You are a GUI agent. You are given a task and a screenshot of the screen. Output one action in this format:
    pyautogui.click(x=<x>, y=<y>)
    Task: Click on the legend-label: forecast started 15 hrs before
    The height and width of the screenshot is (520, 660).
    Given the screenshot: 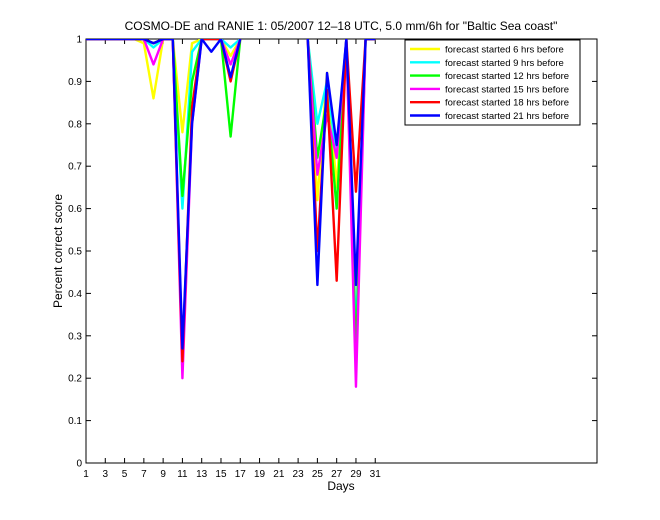 What is the action you would take?
    pyautogui.click(x=507, y=89)
    